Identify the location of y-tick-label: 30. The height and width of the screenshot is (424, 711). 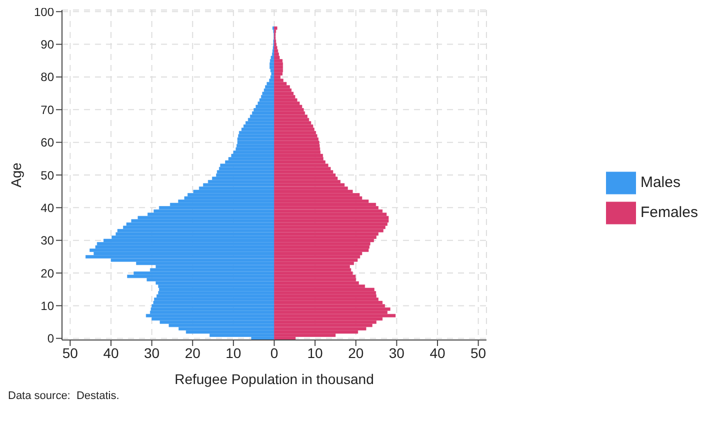
(47, 241).